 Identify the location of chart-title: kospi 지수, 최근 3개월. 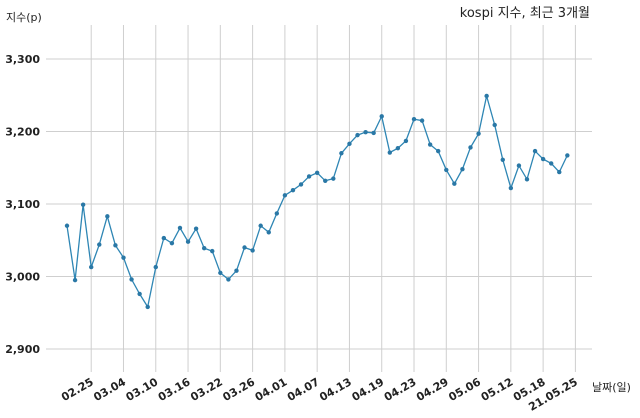
(525, 13).